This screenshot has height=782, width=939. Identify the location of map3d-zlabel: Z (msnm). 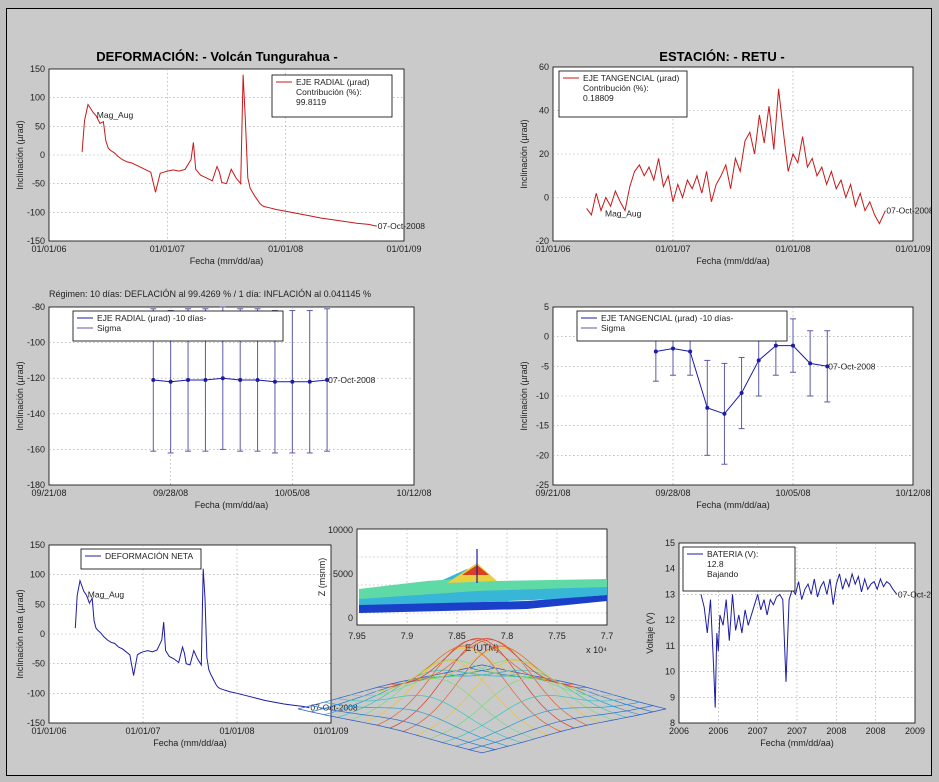
(322, 577).